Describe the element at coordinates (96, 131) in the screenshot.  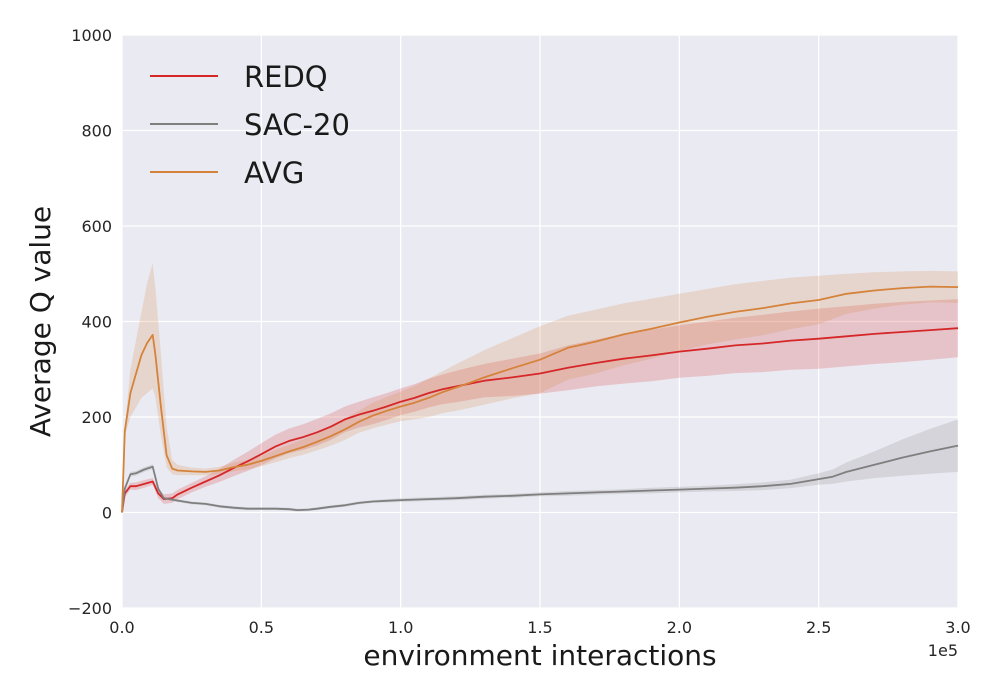
I see `y-tick-label: 800` at that location.